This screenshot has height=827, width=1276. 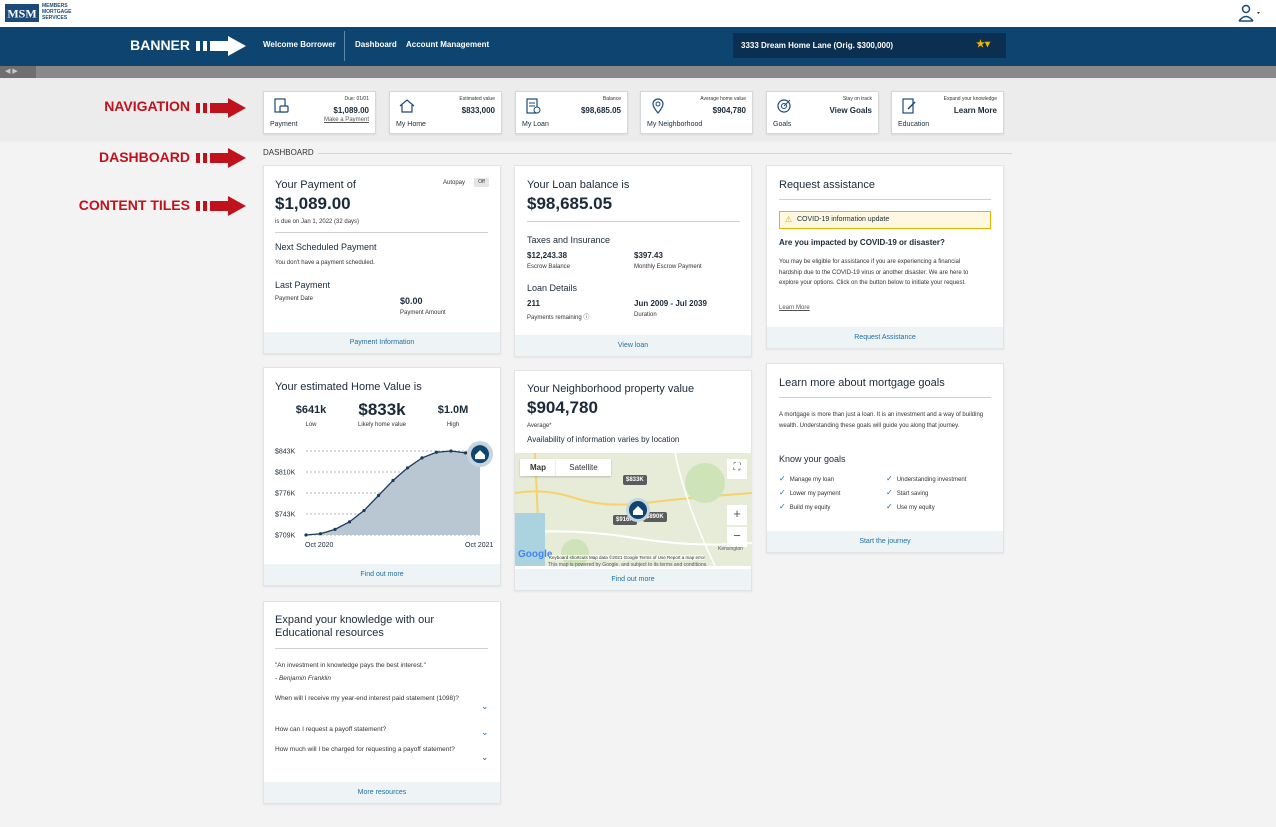 I want to click on autopay-toggle: Off, so click(x=481, y=182).